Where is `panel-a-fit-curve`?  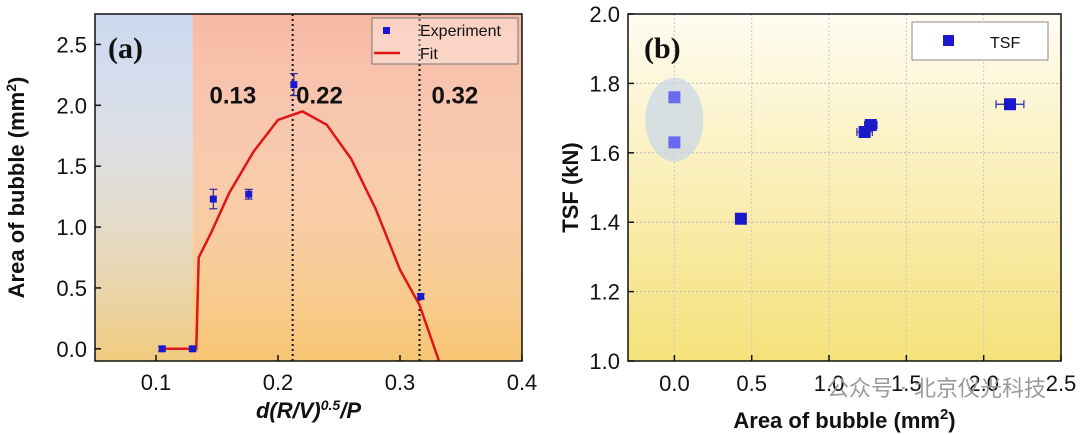 panel-a-fit-curve is located at coordinates (301, 236).